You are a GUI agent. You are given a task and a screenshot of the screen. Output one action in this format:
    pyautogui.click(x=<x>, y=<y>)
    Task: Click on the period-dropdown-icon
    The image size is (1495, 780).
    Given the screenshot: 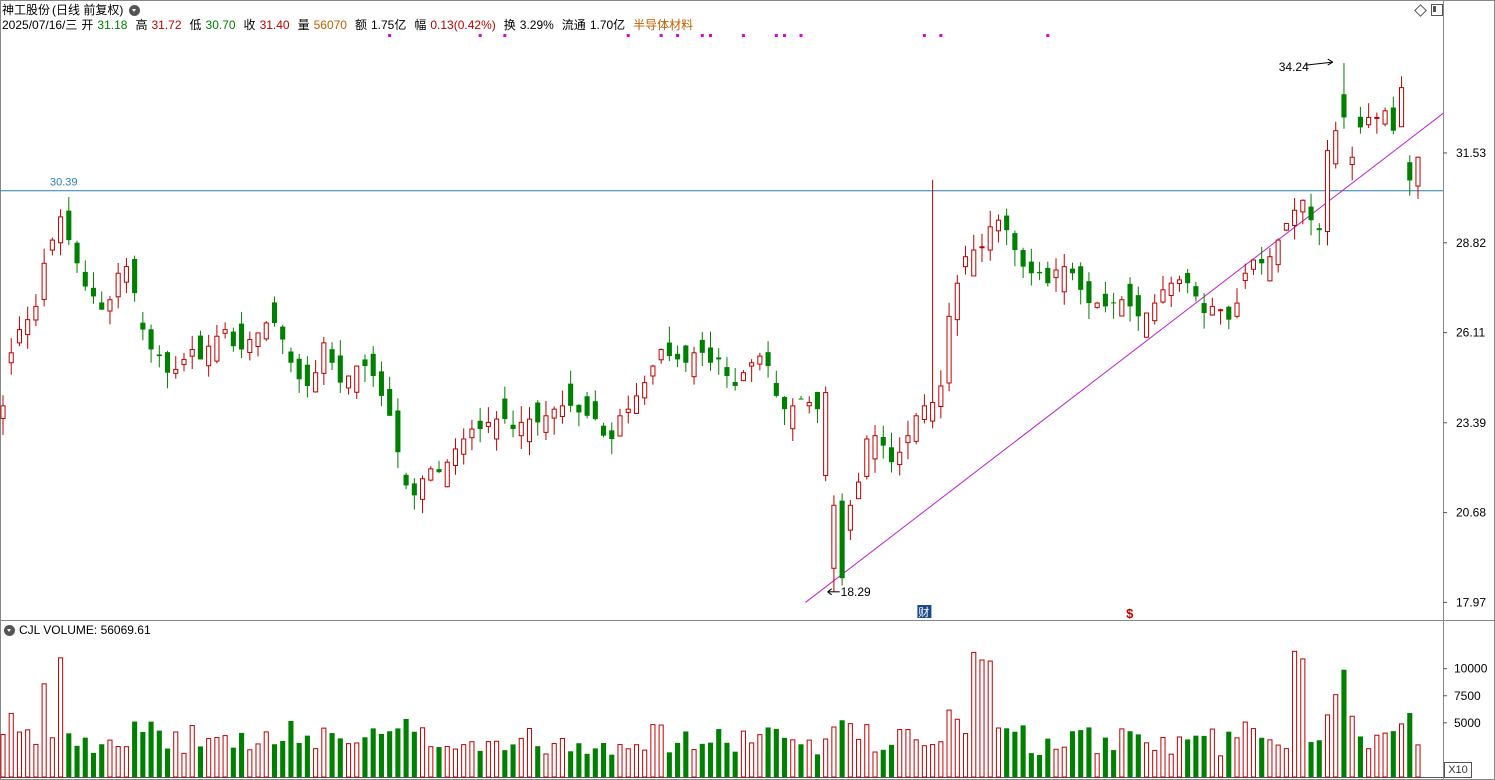 What is the action you would take?
    pyautogui.click(x=135, y=10)
    